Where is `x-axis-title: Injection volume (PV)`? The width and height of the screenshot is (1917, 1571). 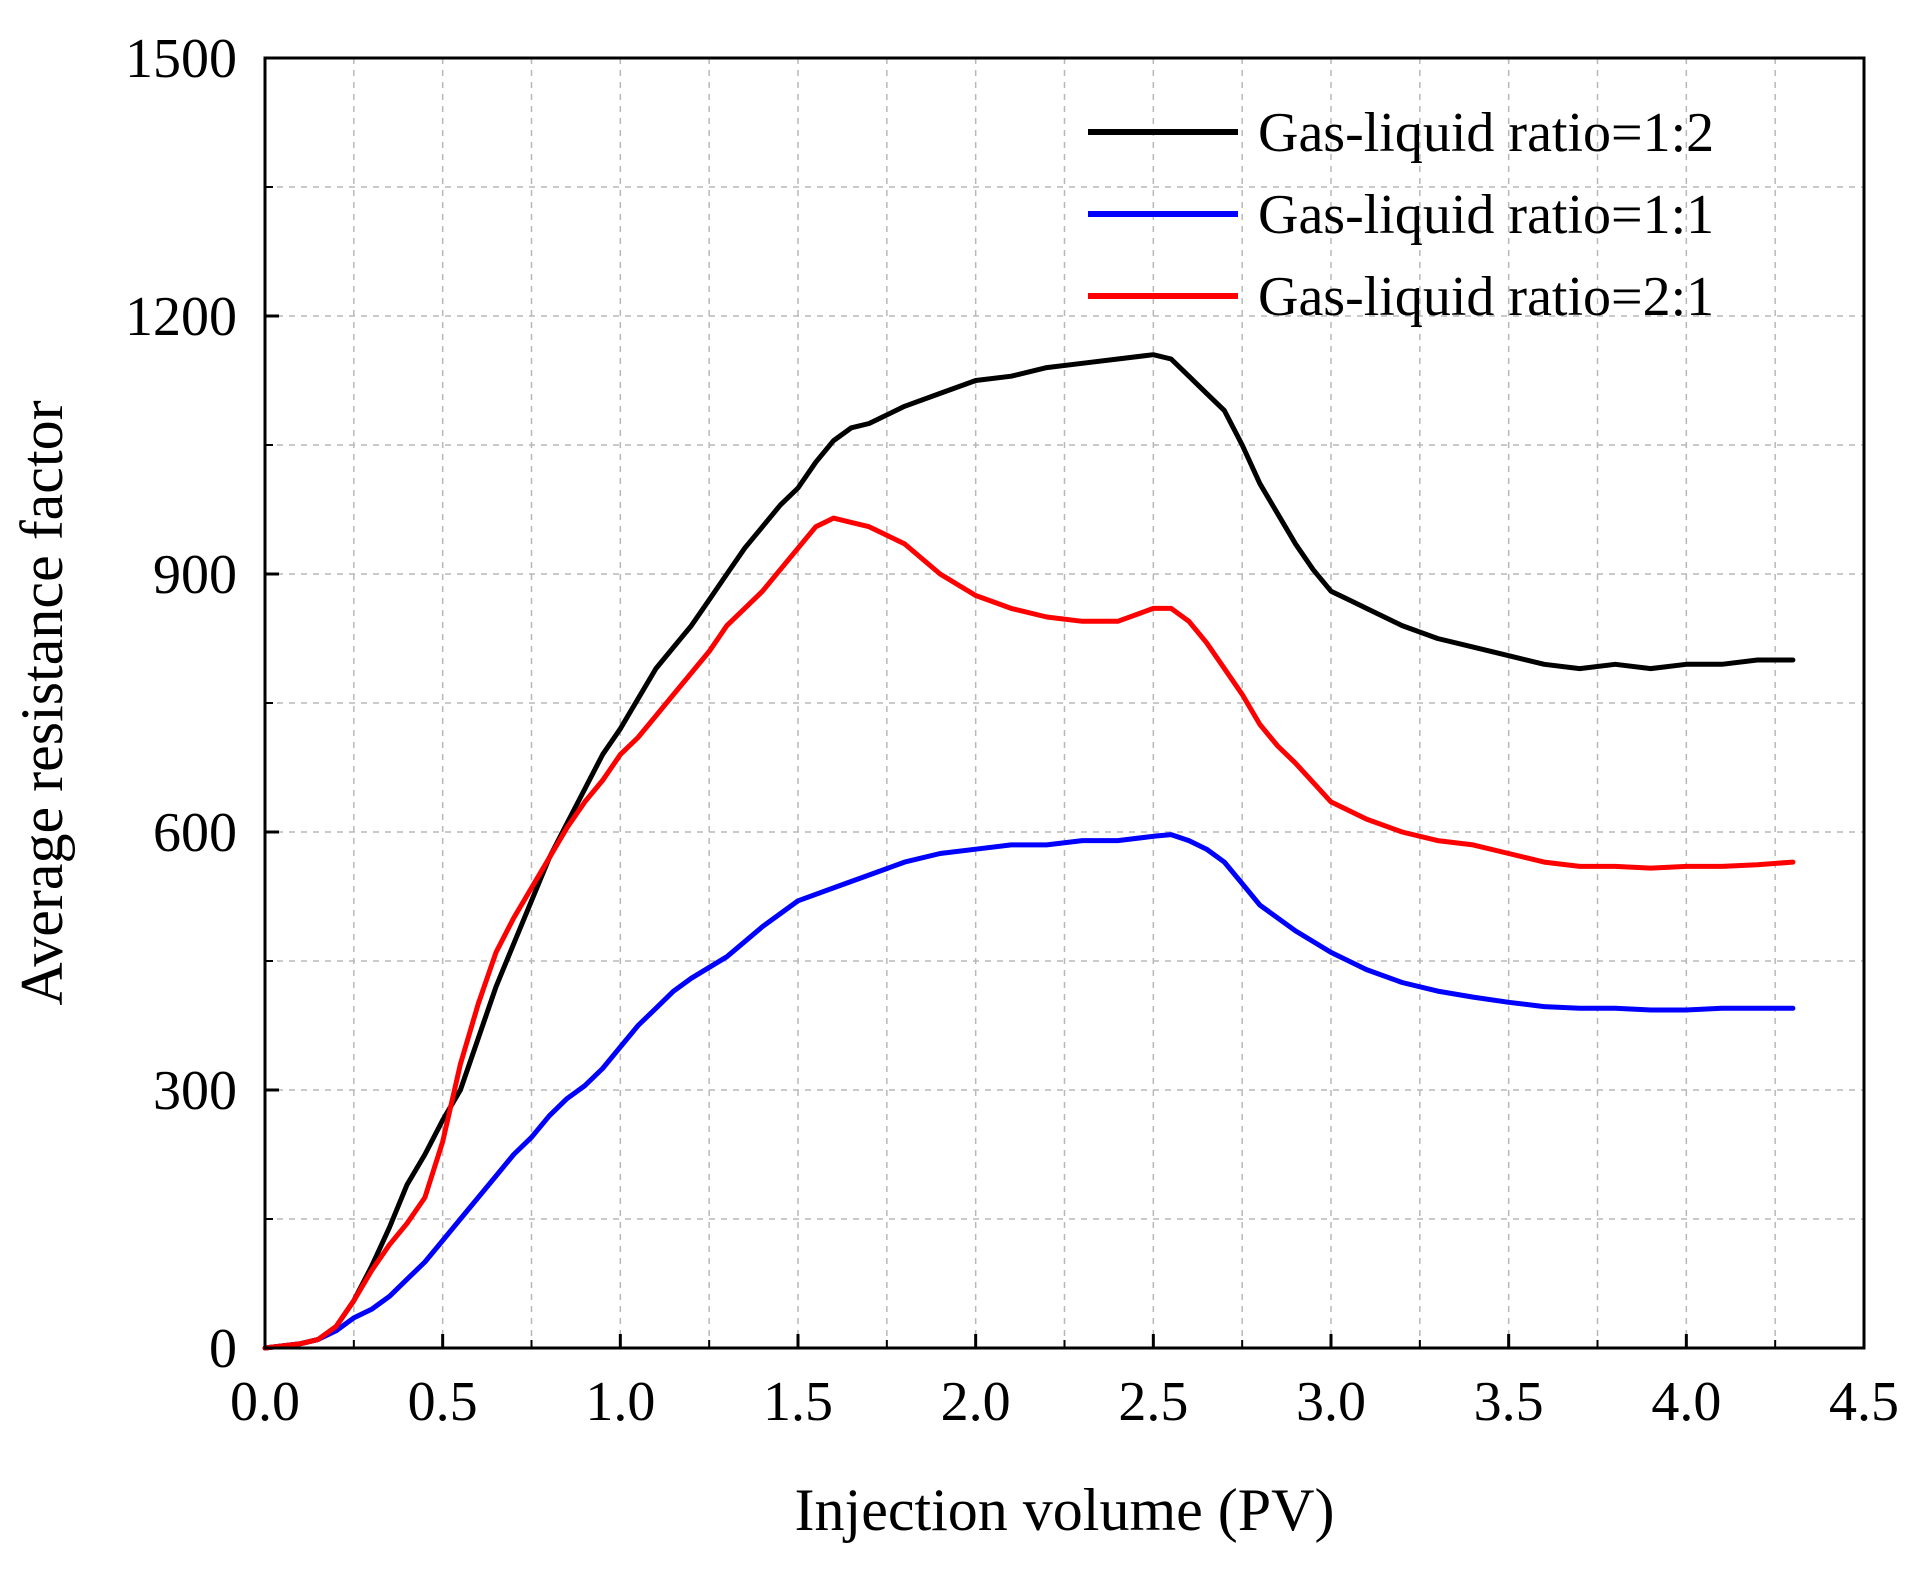 x-axis-title: Injection volume (PV) is located at coordinates (1065, 1510).